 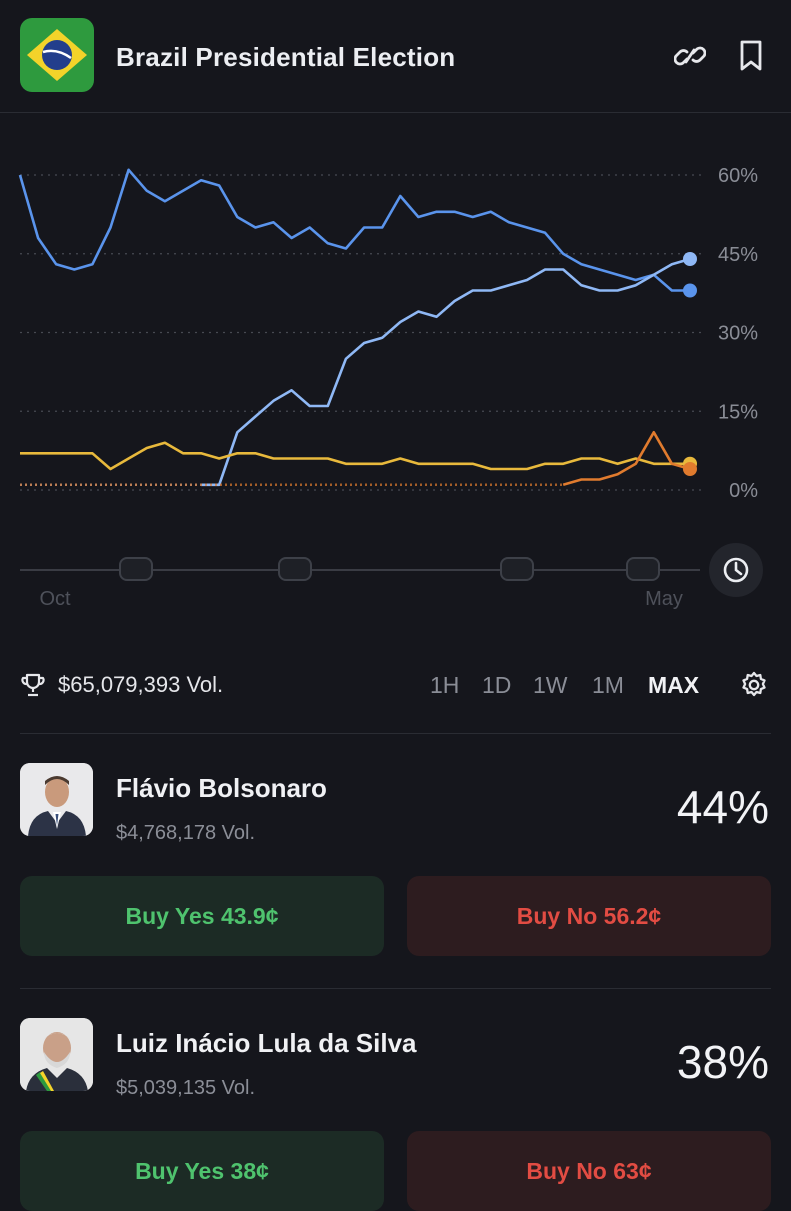 What do you see at coordinates (690, 56) in the screenshot?
I see `link-icon` at bounding box center [690, 56].